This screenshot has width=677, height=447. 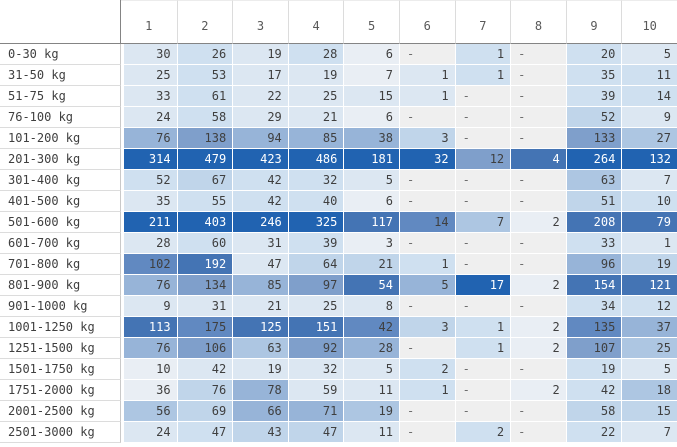 I want to click on row-label: 2501-3000 kg, so click(x=60, y=432).